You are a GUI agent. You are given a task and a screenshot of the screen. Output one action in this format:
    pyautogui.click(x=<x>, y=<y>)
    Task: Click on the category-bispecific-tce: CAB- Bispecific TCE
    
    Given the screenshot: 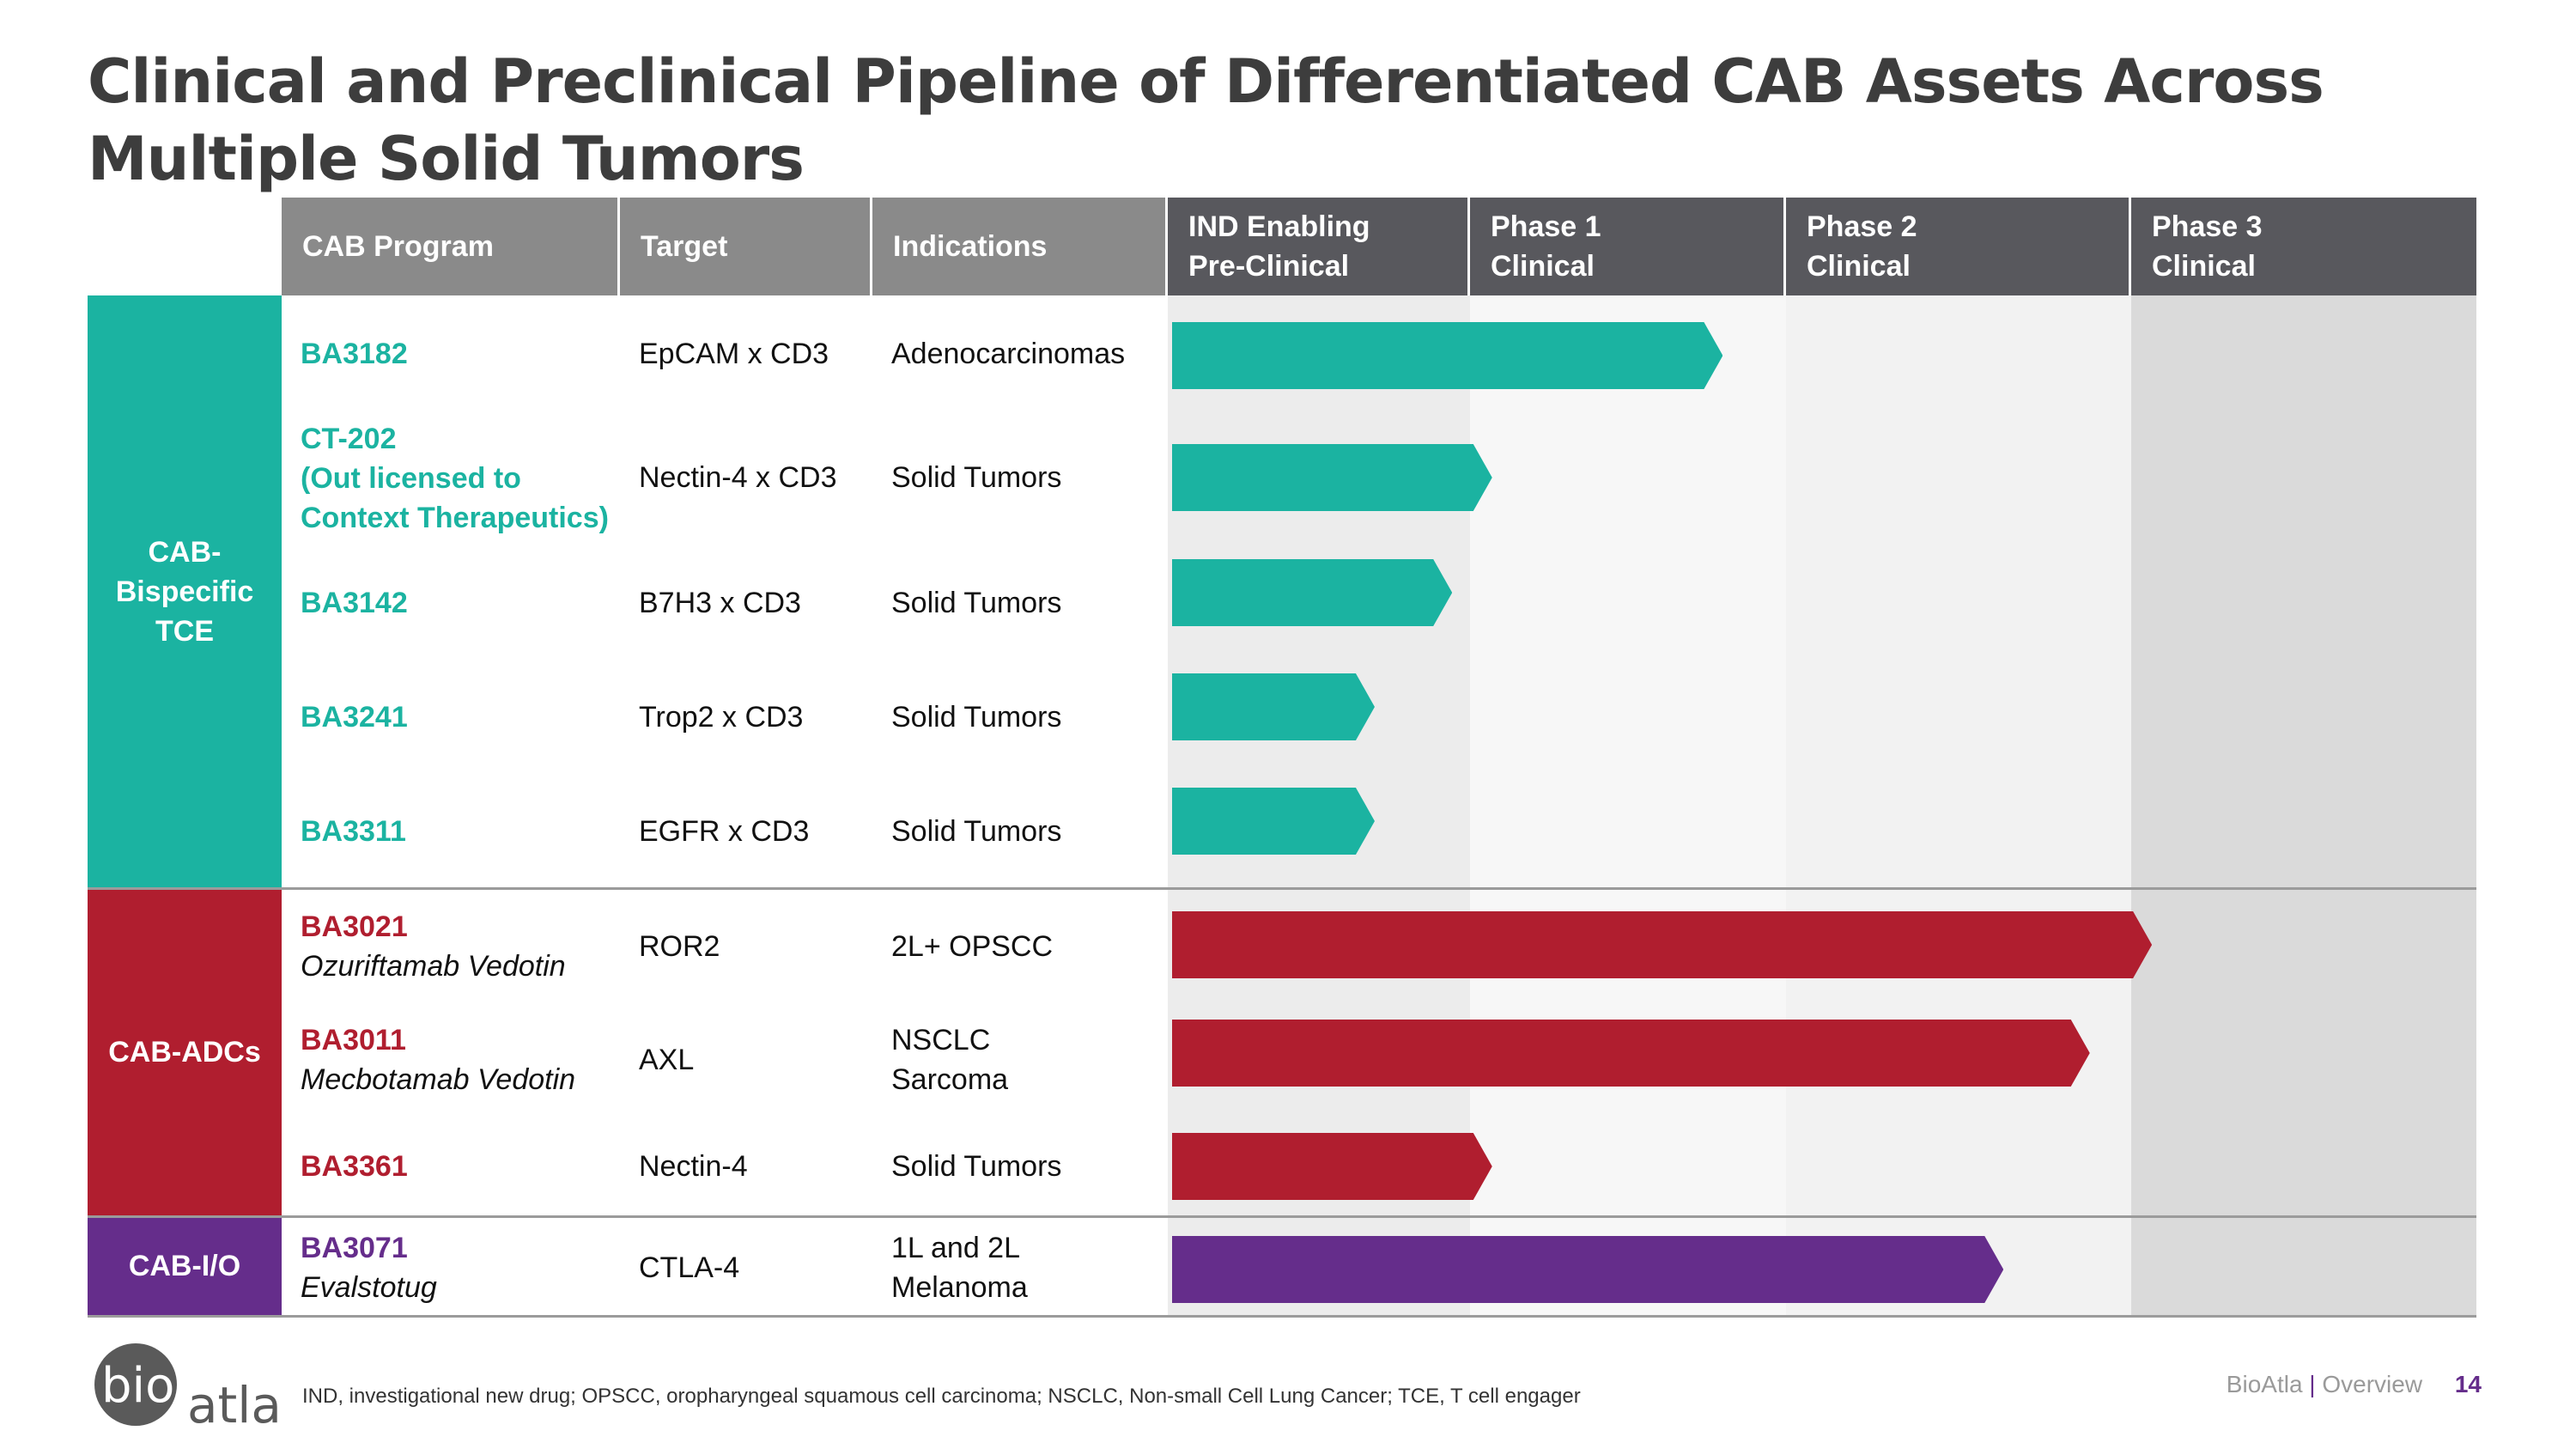 What is the action you would take?
    pyautogui.click(x=185, y=591)
    